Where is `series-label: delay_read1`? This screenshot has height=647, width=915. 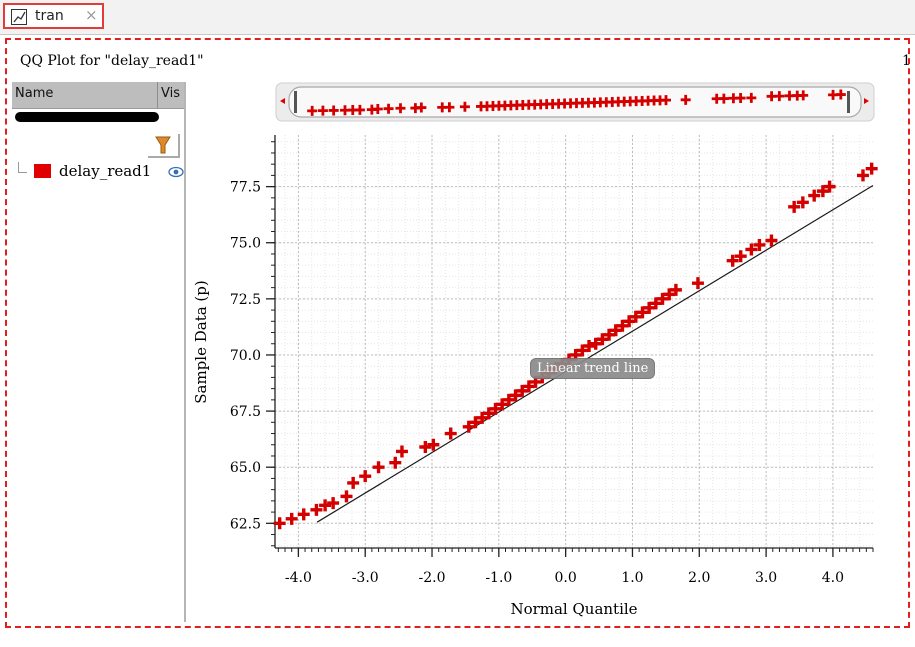 series-label: delay_read1 is located at coordinates (105, 171).